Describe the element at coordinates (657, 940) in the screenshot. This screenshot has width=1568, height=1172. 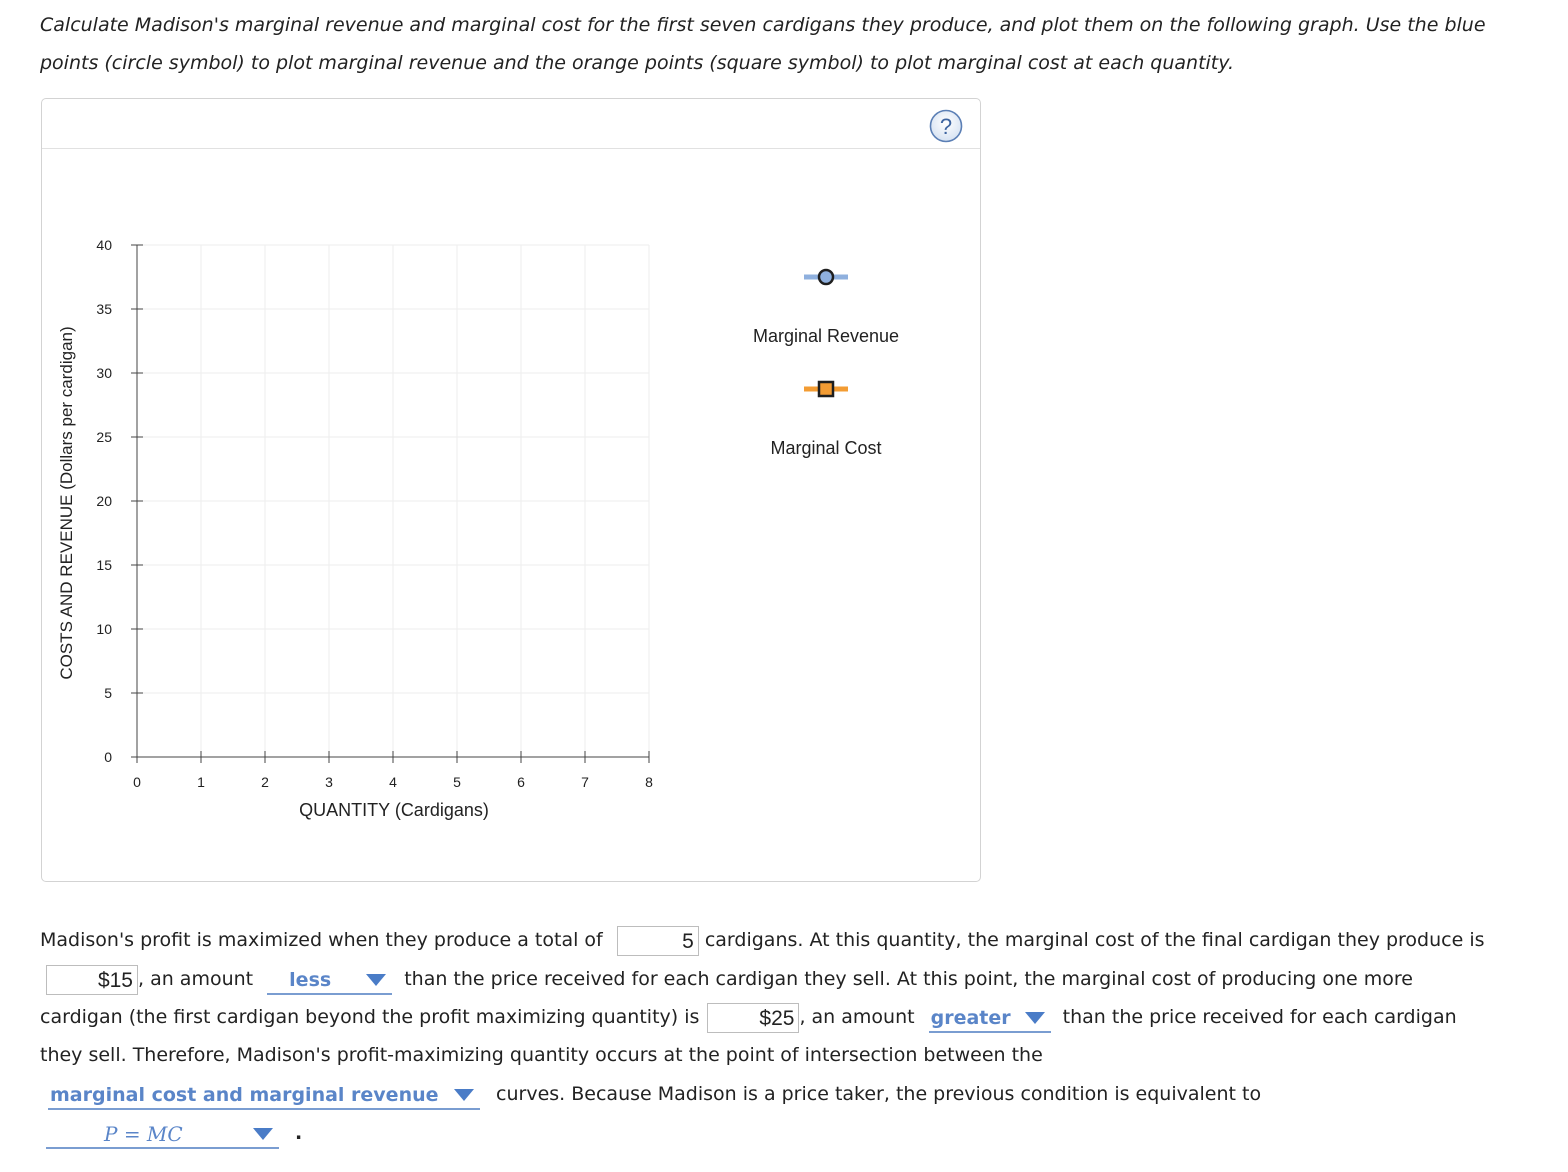
I see `quantity-input: 5` at that location.